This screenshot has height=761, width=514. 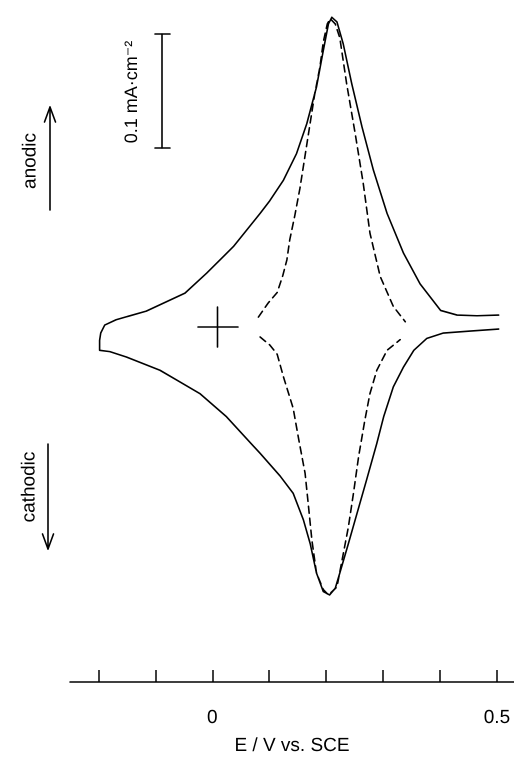 I want to click on annotation: 0.1 mA·cm⁻², so click(x=131, y=92).